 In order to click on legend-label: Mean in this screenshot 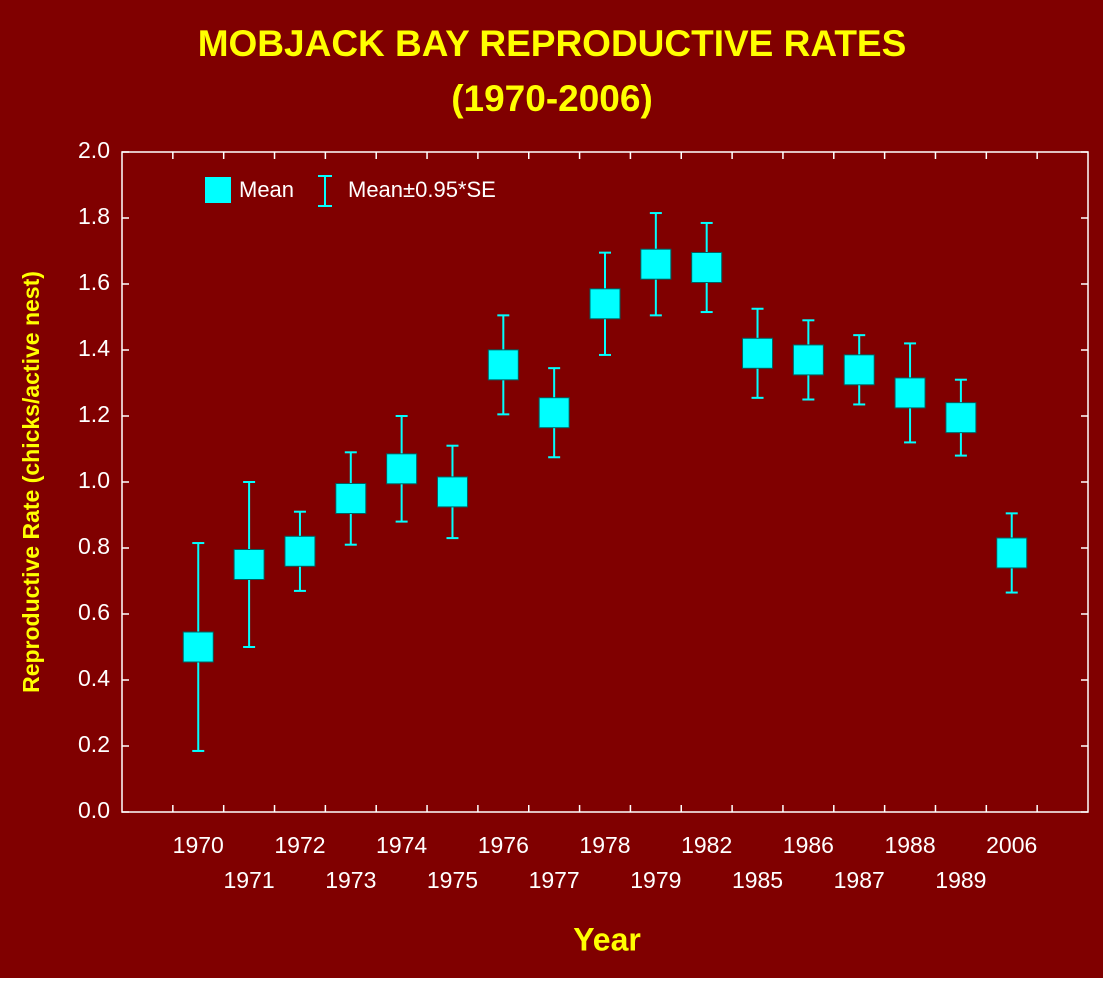, I will do `click(266, 189)`.